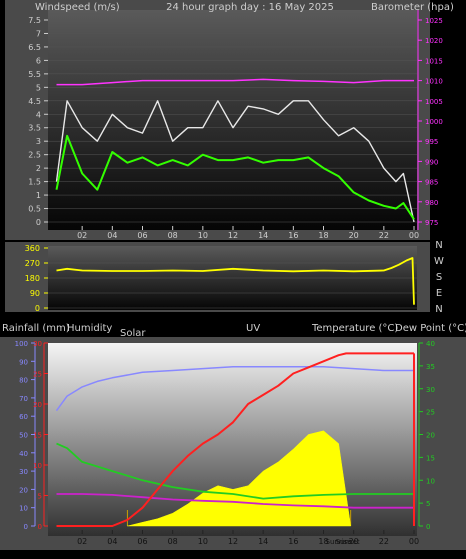  Describe the element at coordinates (430, 344) in the screenshot. I see `temperature-tick-label: 40` at that location.